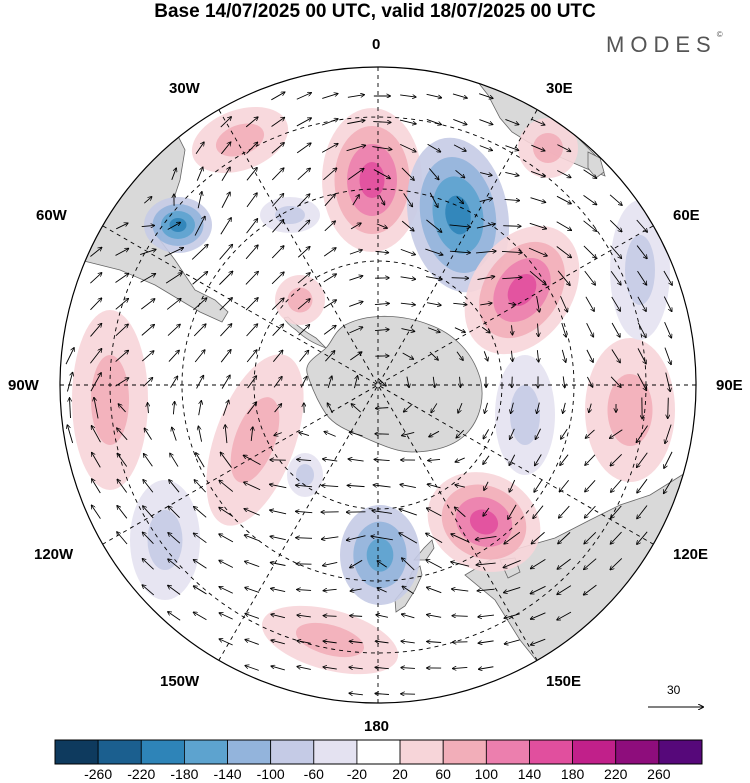  Describe the element at coordinates (357, 774) in the screenshot. I see `colorbar-tick-label: -20` at that location.